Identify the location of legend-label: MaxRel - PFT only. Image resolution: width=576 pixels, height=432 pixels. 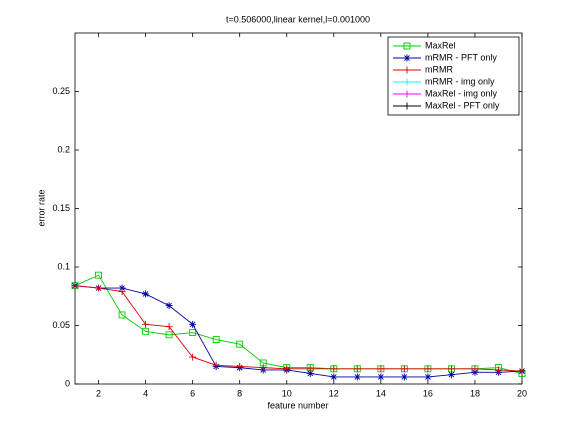
(462, 105).